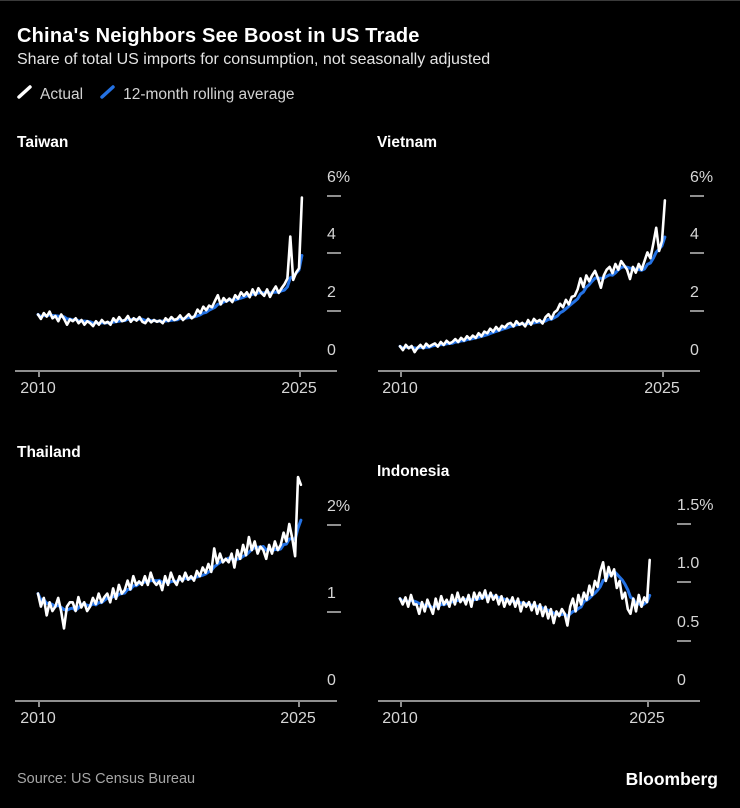 This screenshot has height=808, width=740. Describe the element at coordinates (671, 779) in the screenshot. I see `bloomberg-logo: Bloomberg` at that location.